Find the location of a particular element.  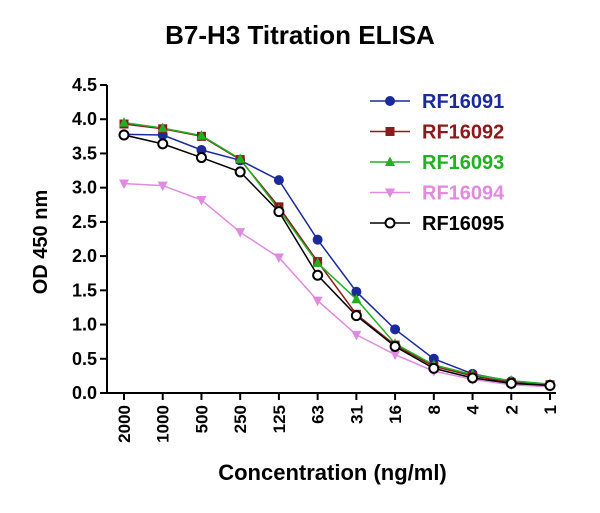

y-tick-label: 4.5 is located at coordinates (84, 85).